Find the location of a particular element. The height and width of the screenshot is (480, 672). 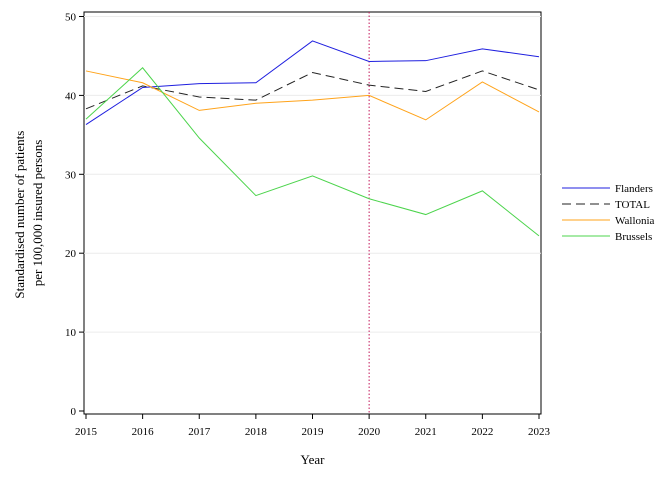

x-tick-label: 2022 is located at coordinates (482, 432).